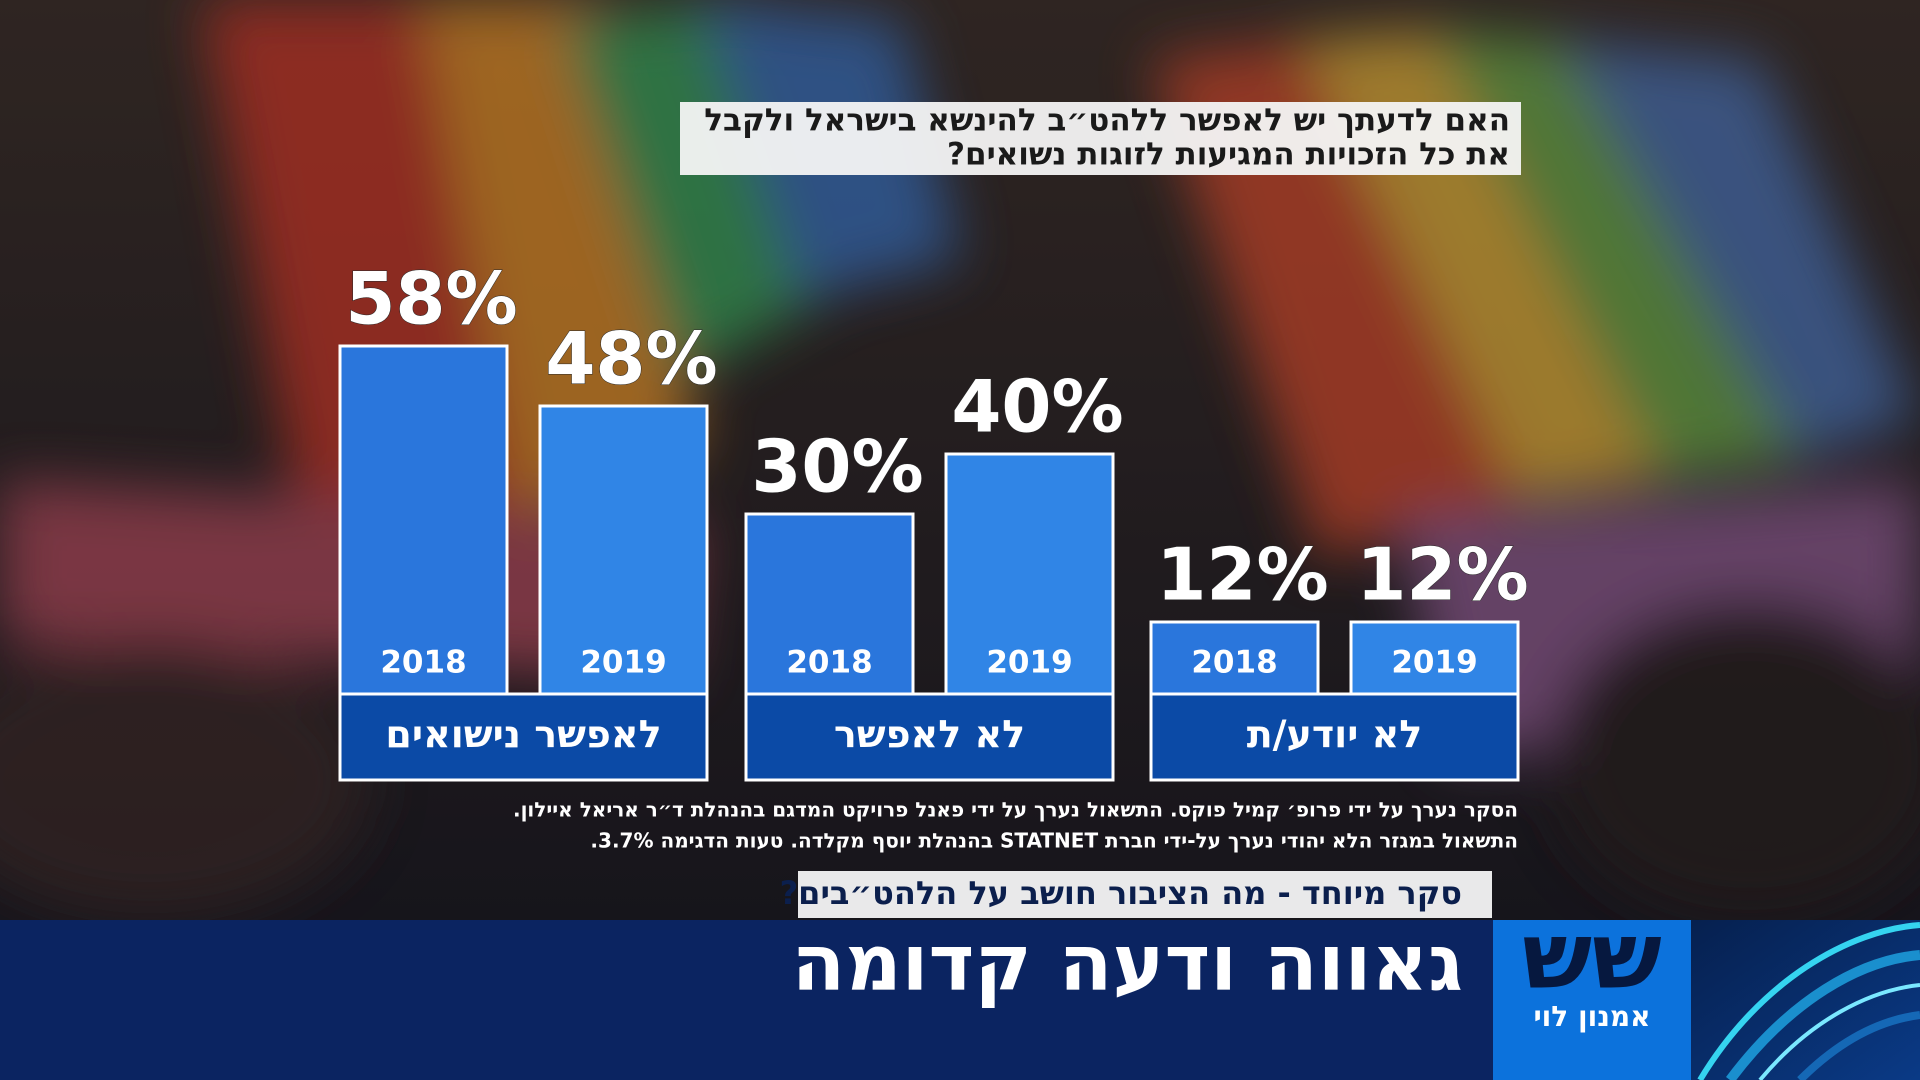 Image resolution: width=1920 pixels, height=1080 pixels. I want to click on headline: גאווה ודעה קדומה, so click(1127, 963).